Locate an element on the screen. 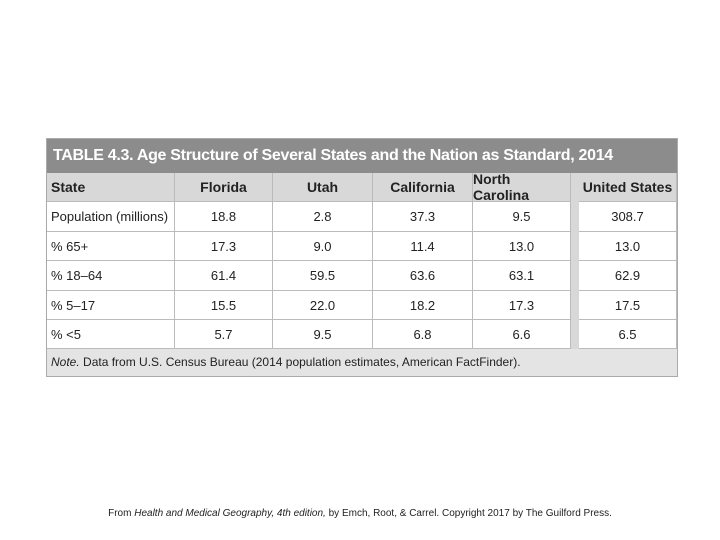 Image resolution: width=720 pixels, height=540 pixels. table-cell: 6.5 is located at coordinates (628, 334).